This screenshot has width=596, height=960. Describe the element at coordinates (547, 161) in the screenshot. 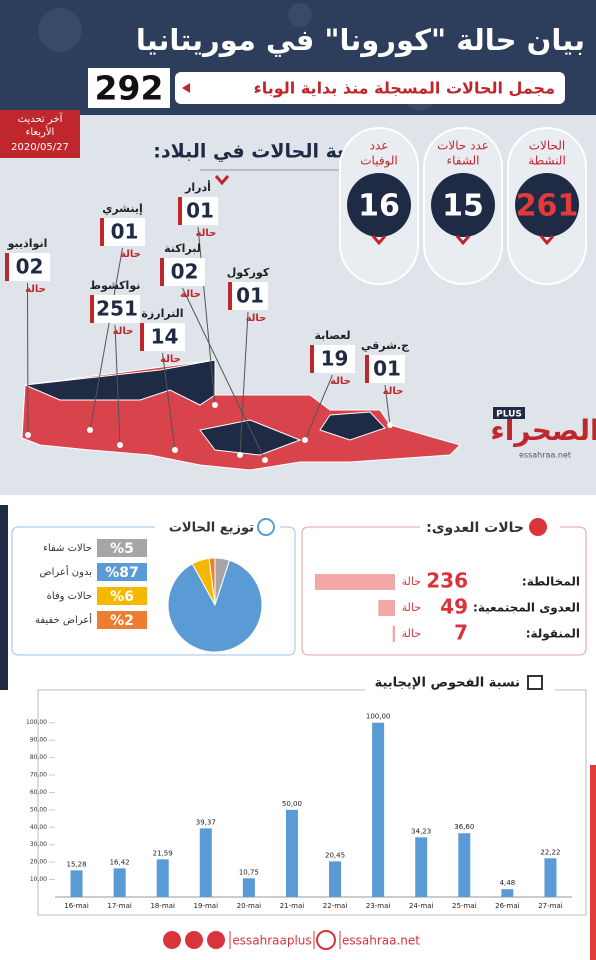

I see `stat-label: النشطة` at that location.